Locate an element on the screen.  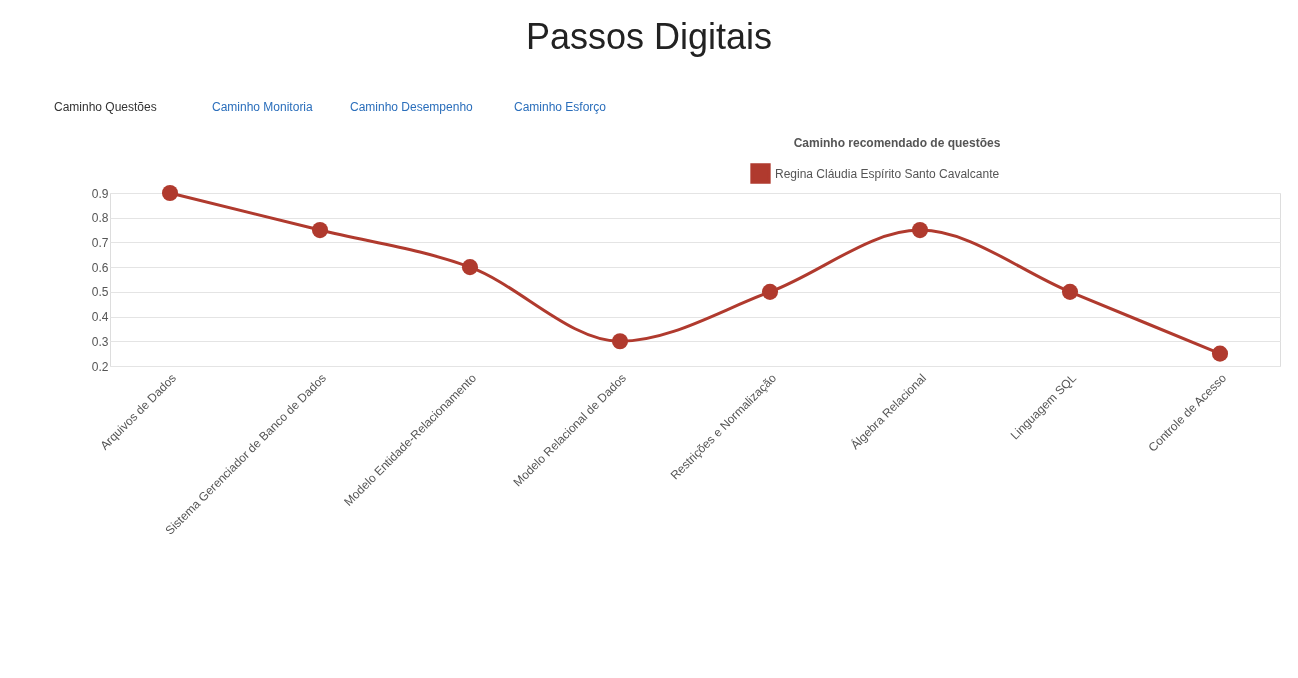
y-tick-label: 0.7 is located at coordinates (100, 242).